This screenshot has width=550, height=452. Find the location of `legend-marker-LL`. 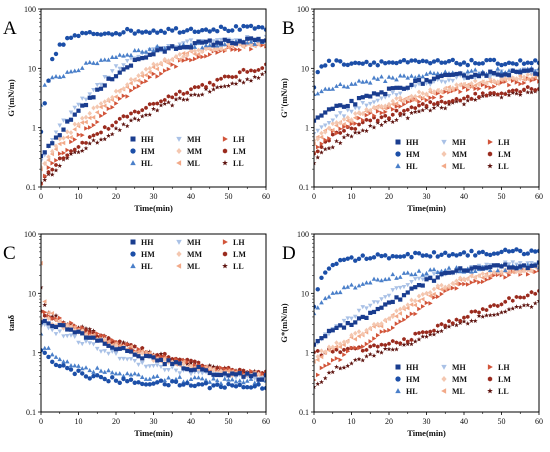

legend-marker-LL is located at coordinates (490, 166).